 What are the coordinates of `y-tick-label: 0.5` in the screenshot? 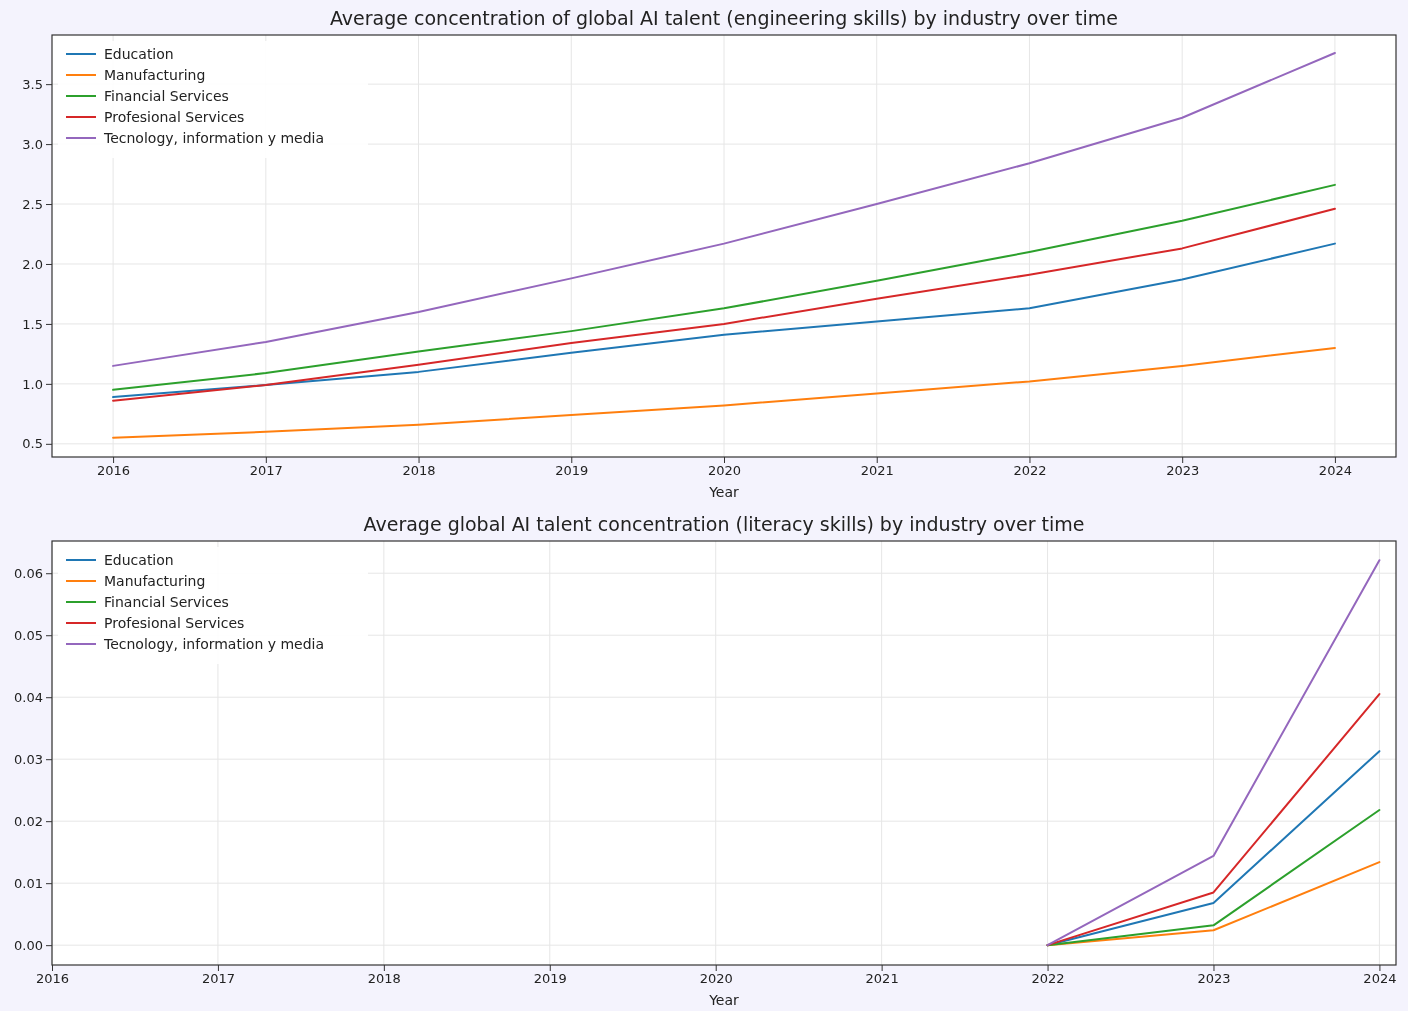 It's located at (32, 444).